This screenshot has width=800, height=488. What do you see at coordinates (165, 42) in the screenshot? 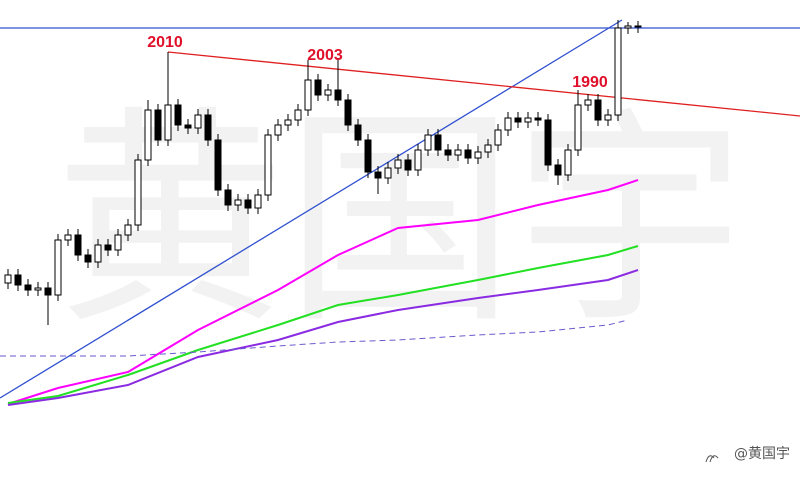
I see `annotation: 2010` at bounding box center [165, 42].